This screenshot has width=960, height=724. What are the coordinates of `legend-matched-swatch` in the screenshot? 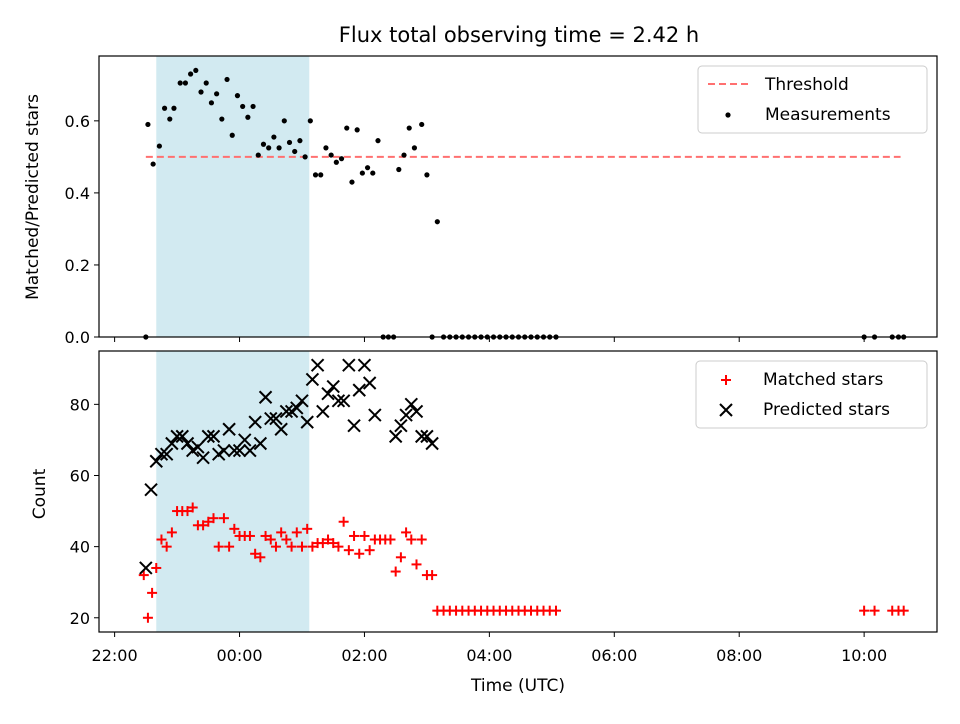 It's located at (726, 380).